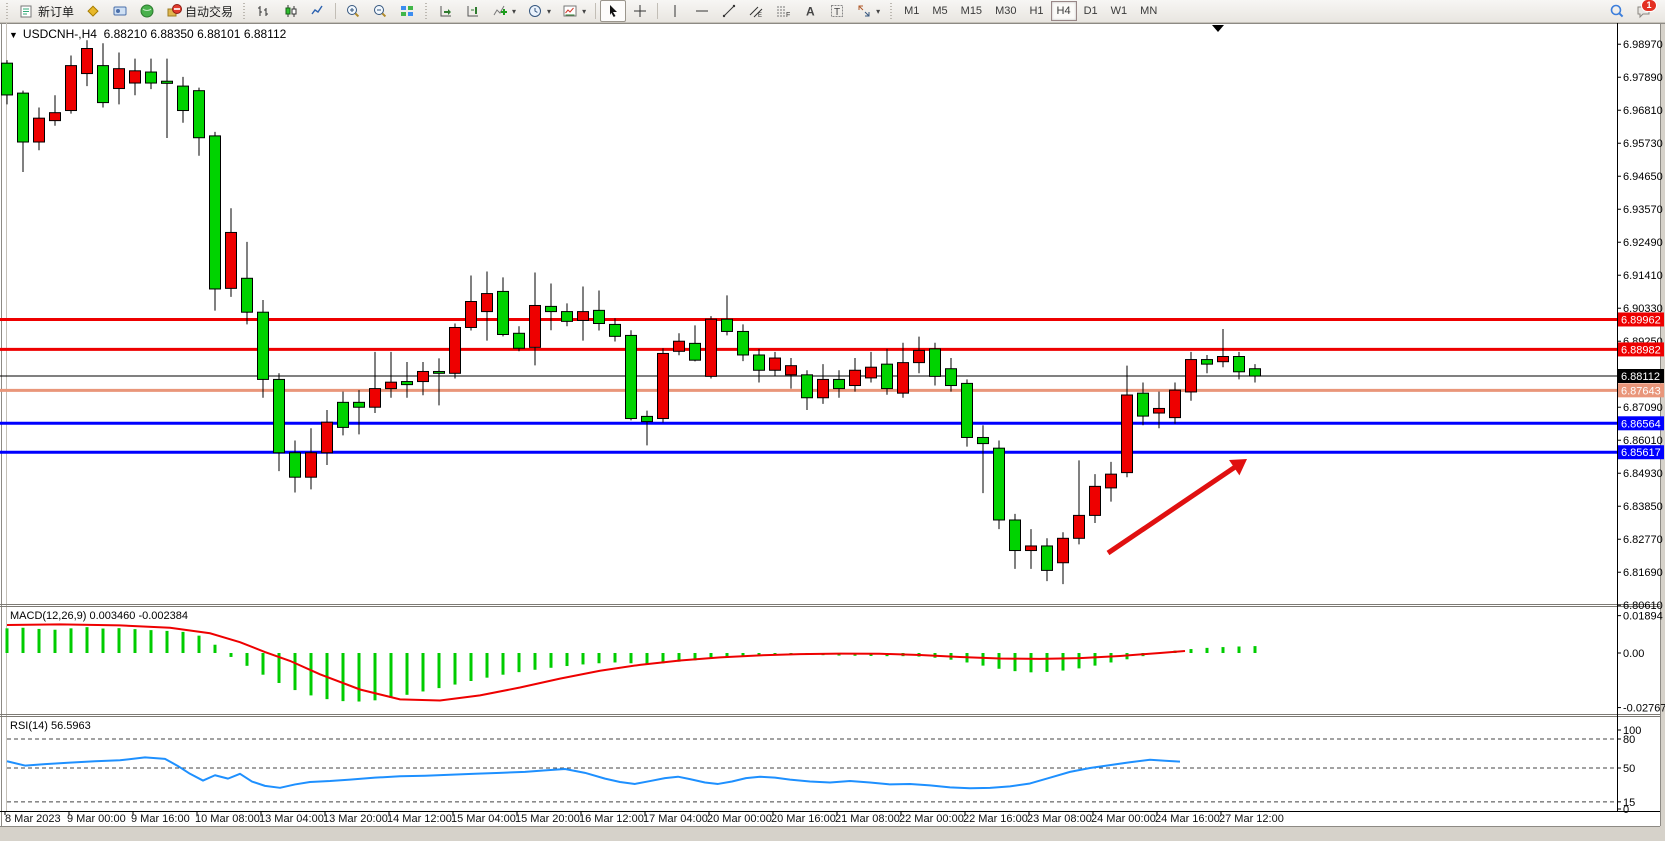  I want to click on rsi-tick-label: 100, so click(1632, 731).